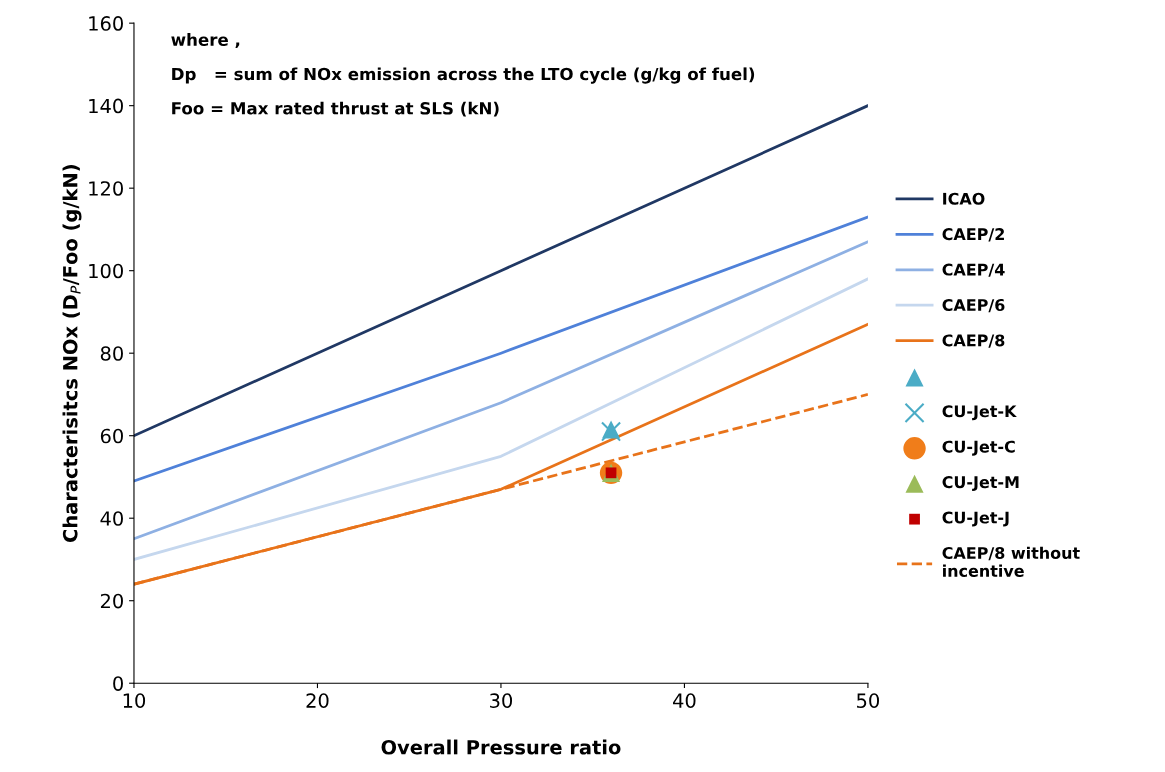 This screenshot has height=772, width=1165. I want to click on annotation: Foo = Max rated thrust at SLS (kN), so click(335, 109).